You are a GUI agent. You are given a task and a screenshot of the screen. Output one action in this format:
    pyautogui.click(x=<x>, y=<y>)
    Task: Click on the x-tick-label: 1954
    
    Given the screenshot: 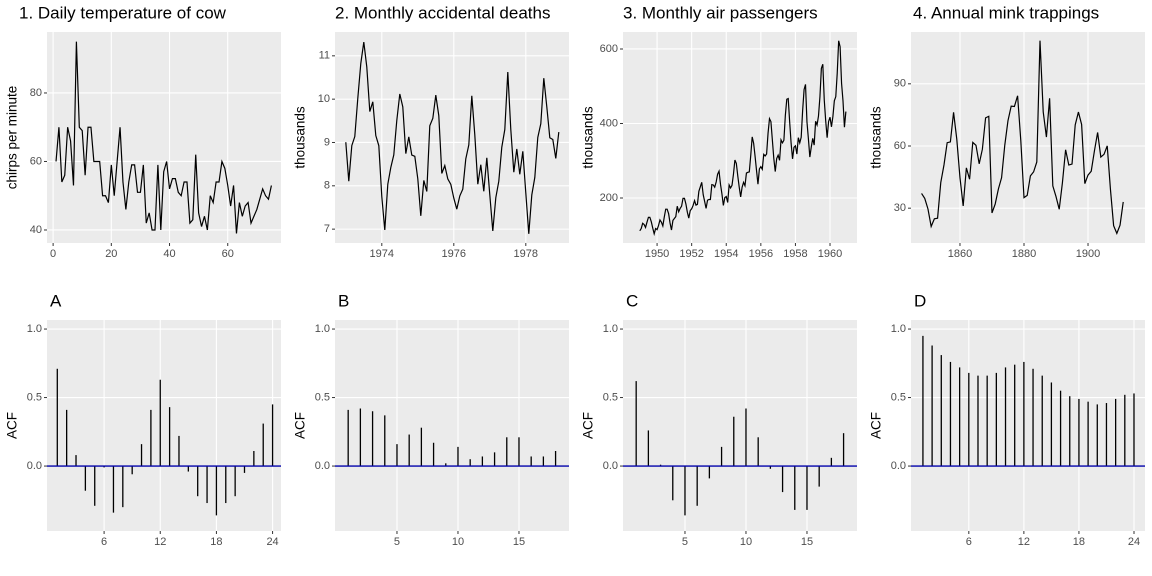 What is the action you would take?
    pyautogui.click(x=726, y=254)
    